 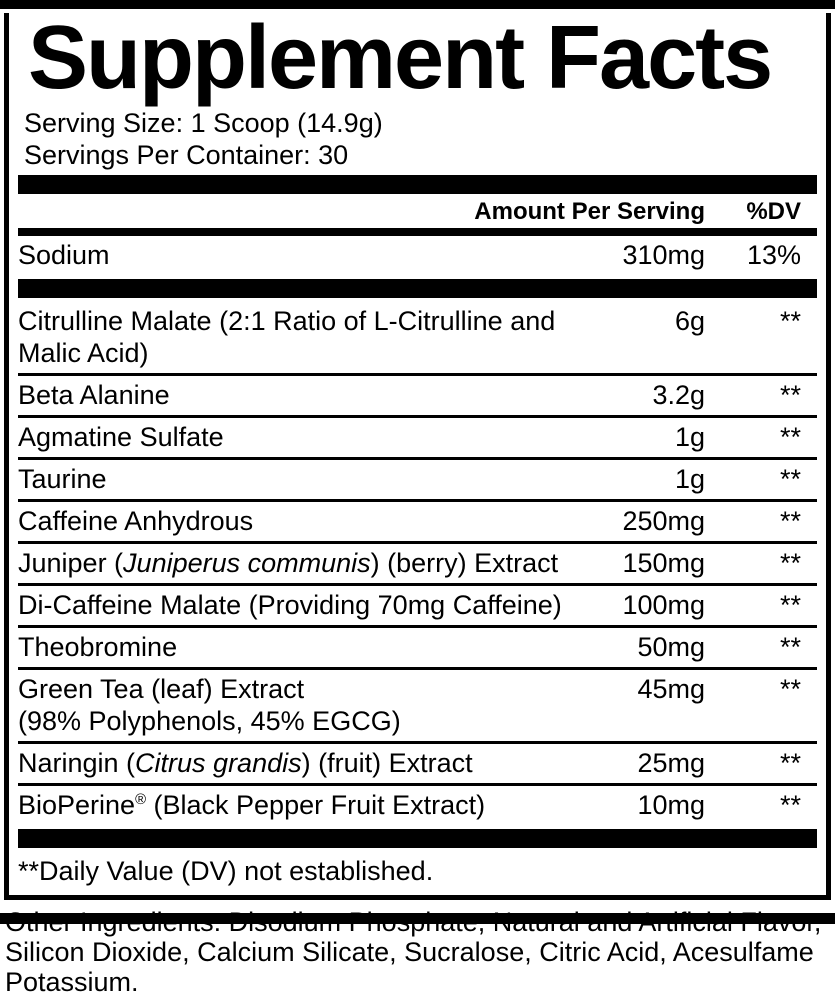 What do you see at coordinates (663, 255) in the screenshot?
I see `sodium-amount: 310mg` at bounding box center [663, 255].